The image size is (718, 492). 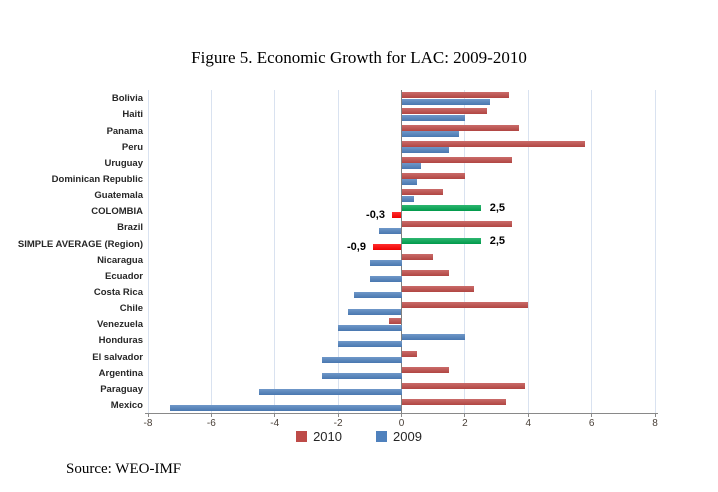 I want to click on bar-2010-paraguay, so click(x=463, y=385).